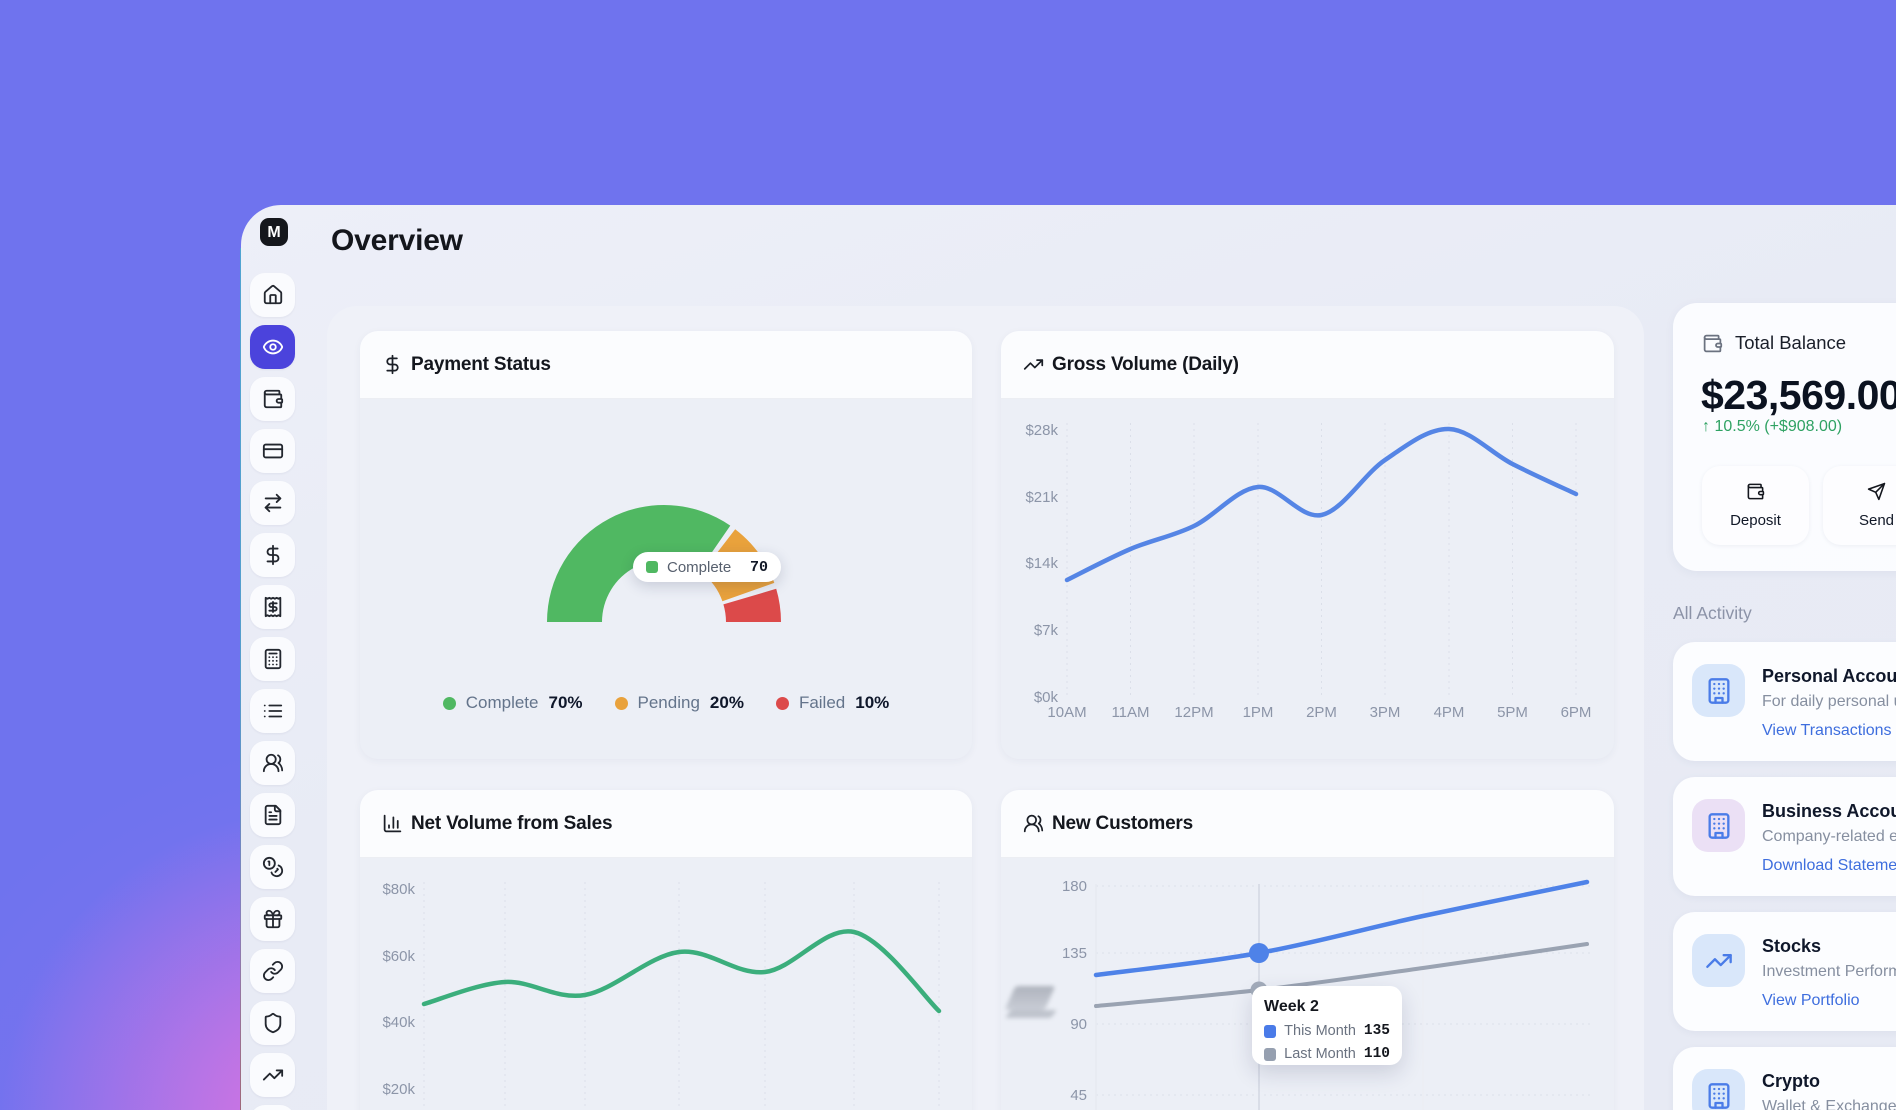  I want to click on svg-text: $28k, so click(1041, 430).